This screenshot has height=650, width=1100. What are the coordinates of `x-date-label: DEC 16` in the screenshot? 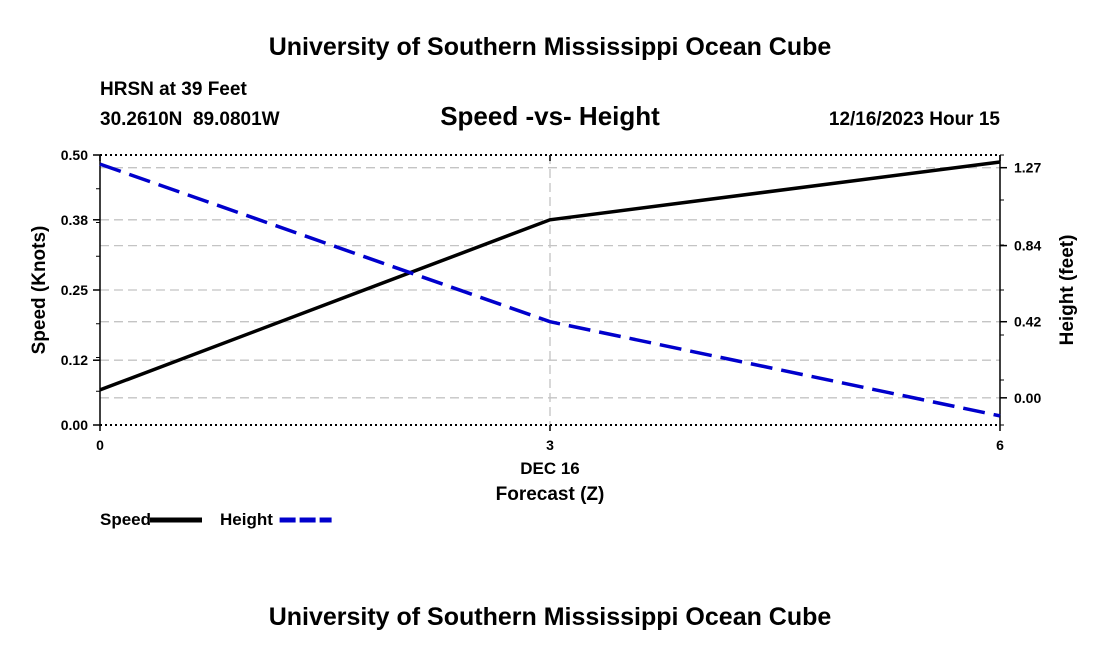 It's located at (550, 468).